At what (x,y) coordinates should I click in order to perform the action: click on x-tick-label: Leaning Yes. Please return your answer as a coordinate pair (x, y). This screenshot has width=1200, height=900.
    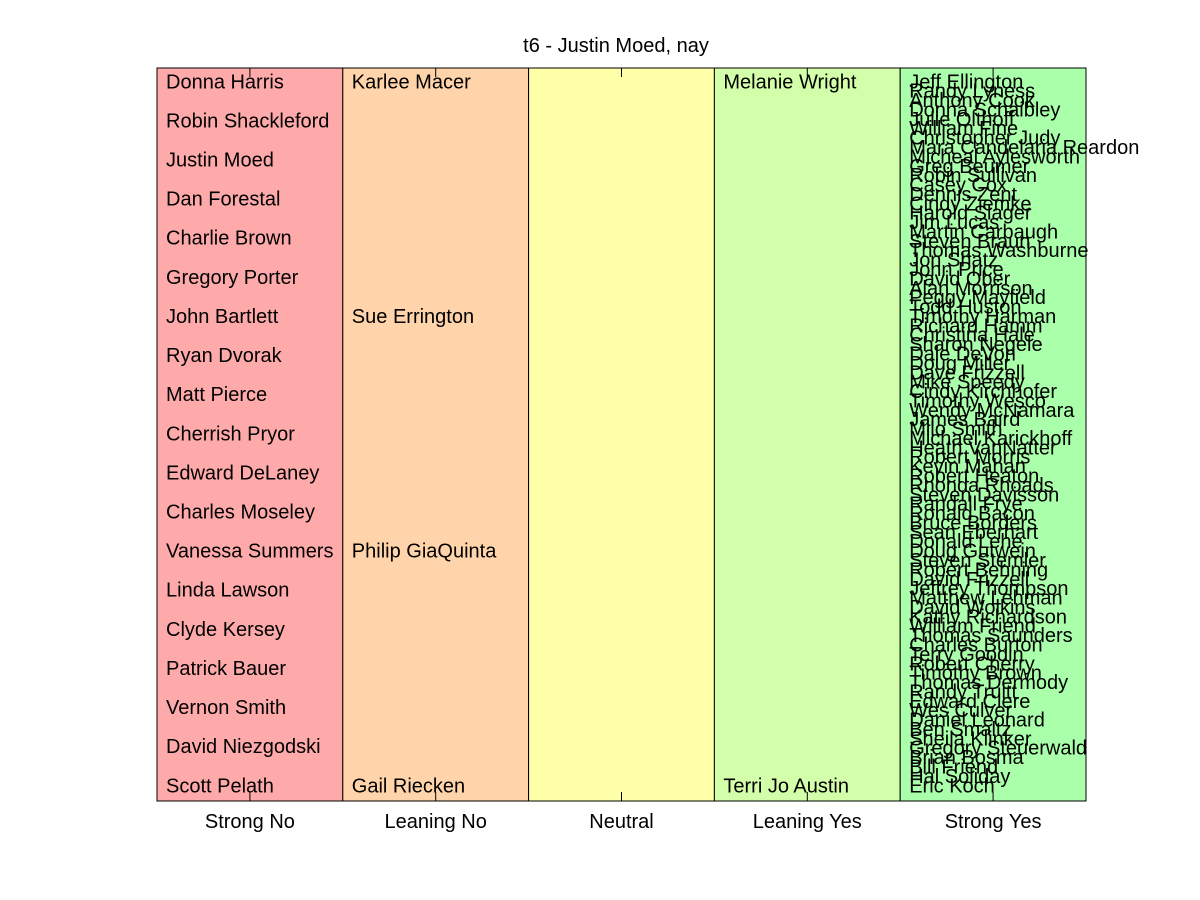
    Looking at the image, I should click on (807, 822).